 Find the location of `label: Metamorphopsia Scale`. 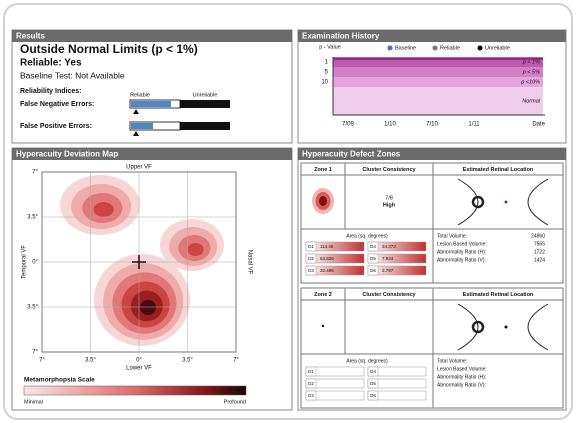

label: Metamorphopsia Scale is located at coordinates (59, 380).